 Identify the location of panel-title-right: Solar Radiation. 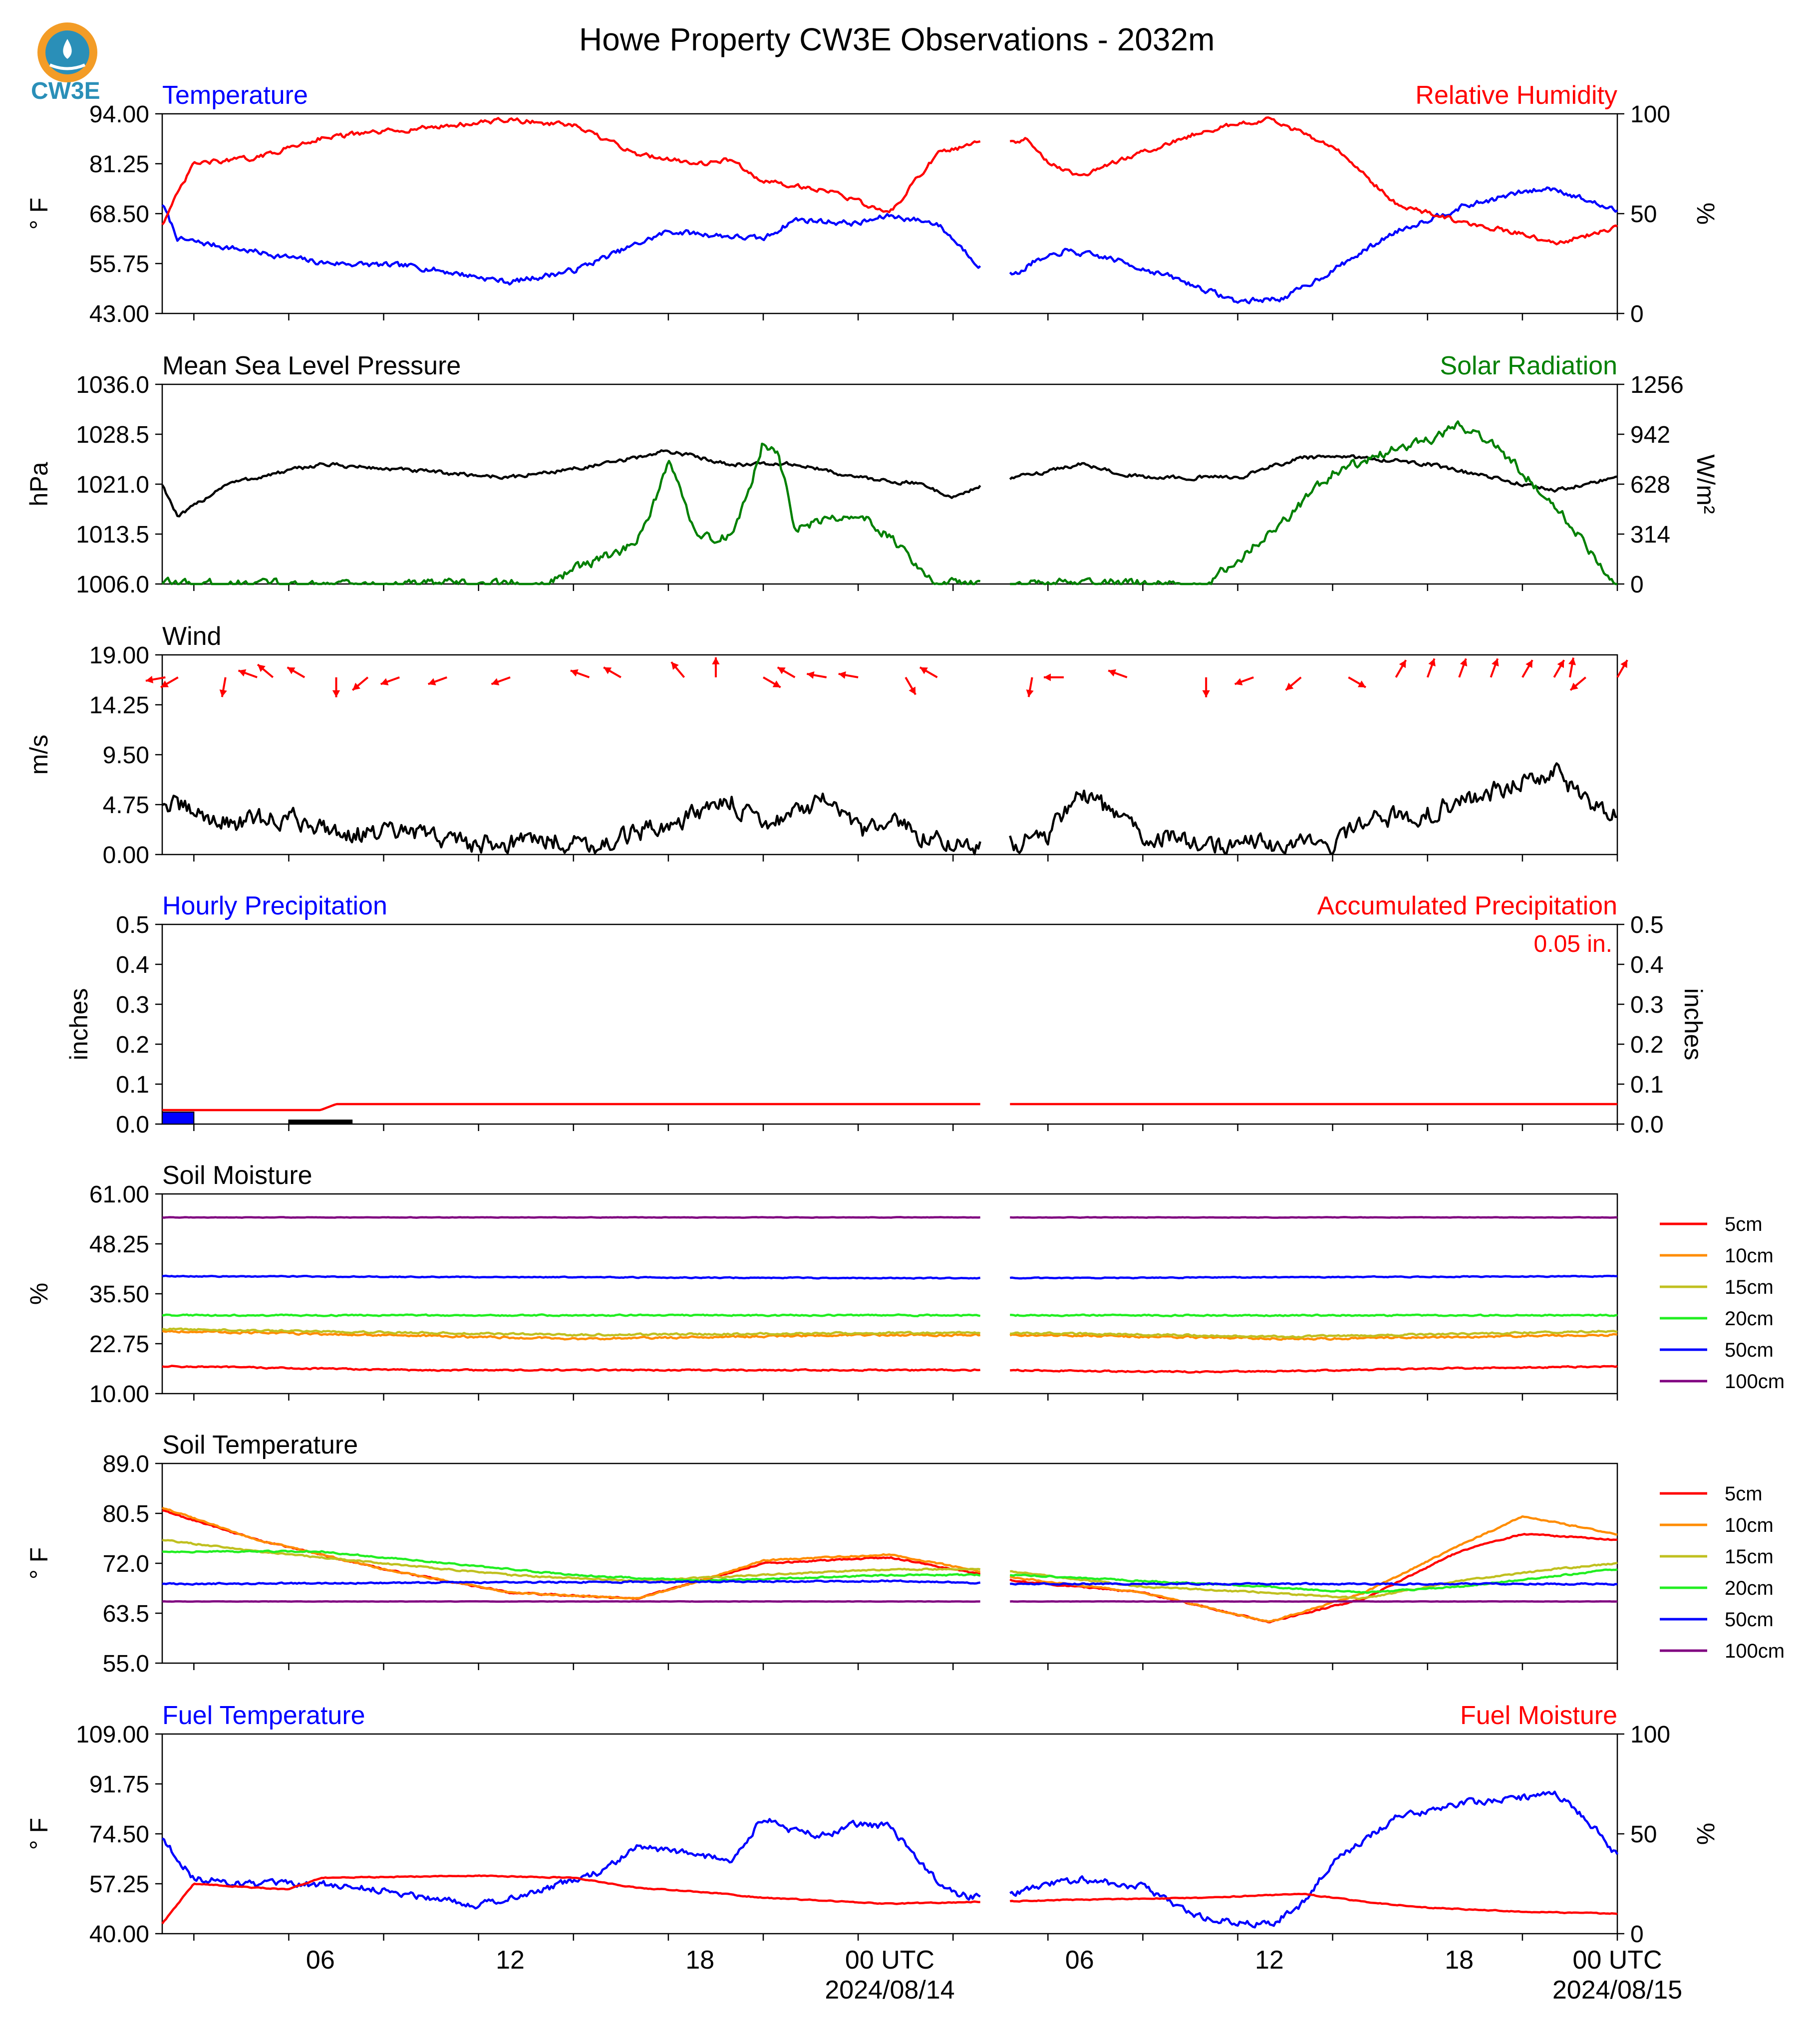
(1528, 365).